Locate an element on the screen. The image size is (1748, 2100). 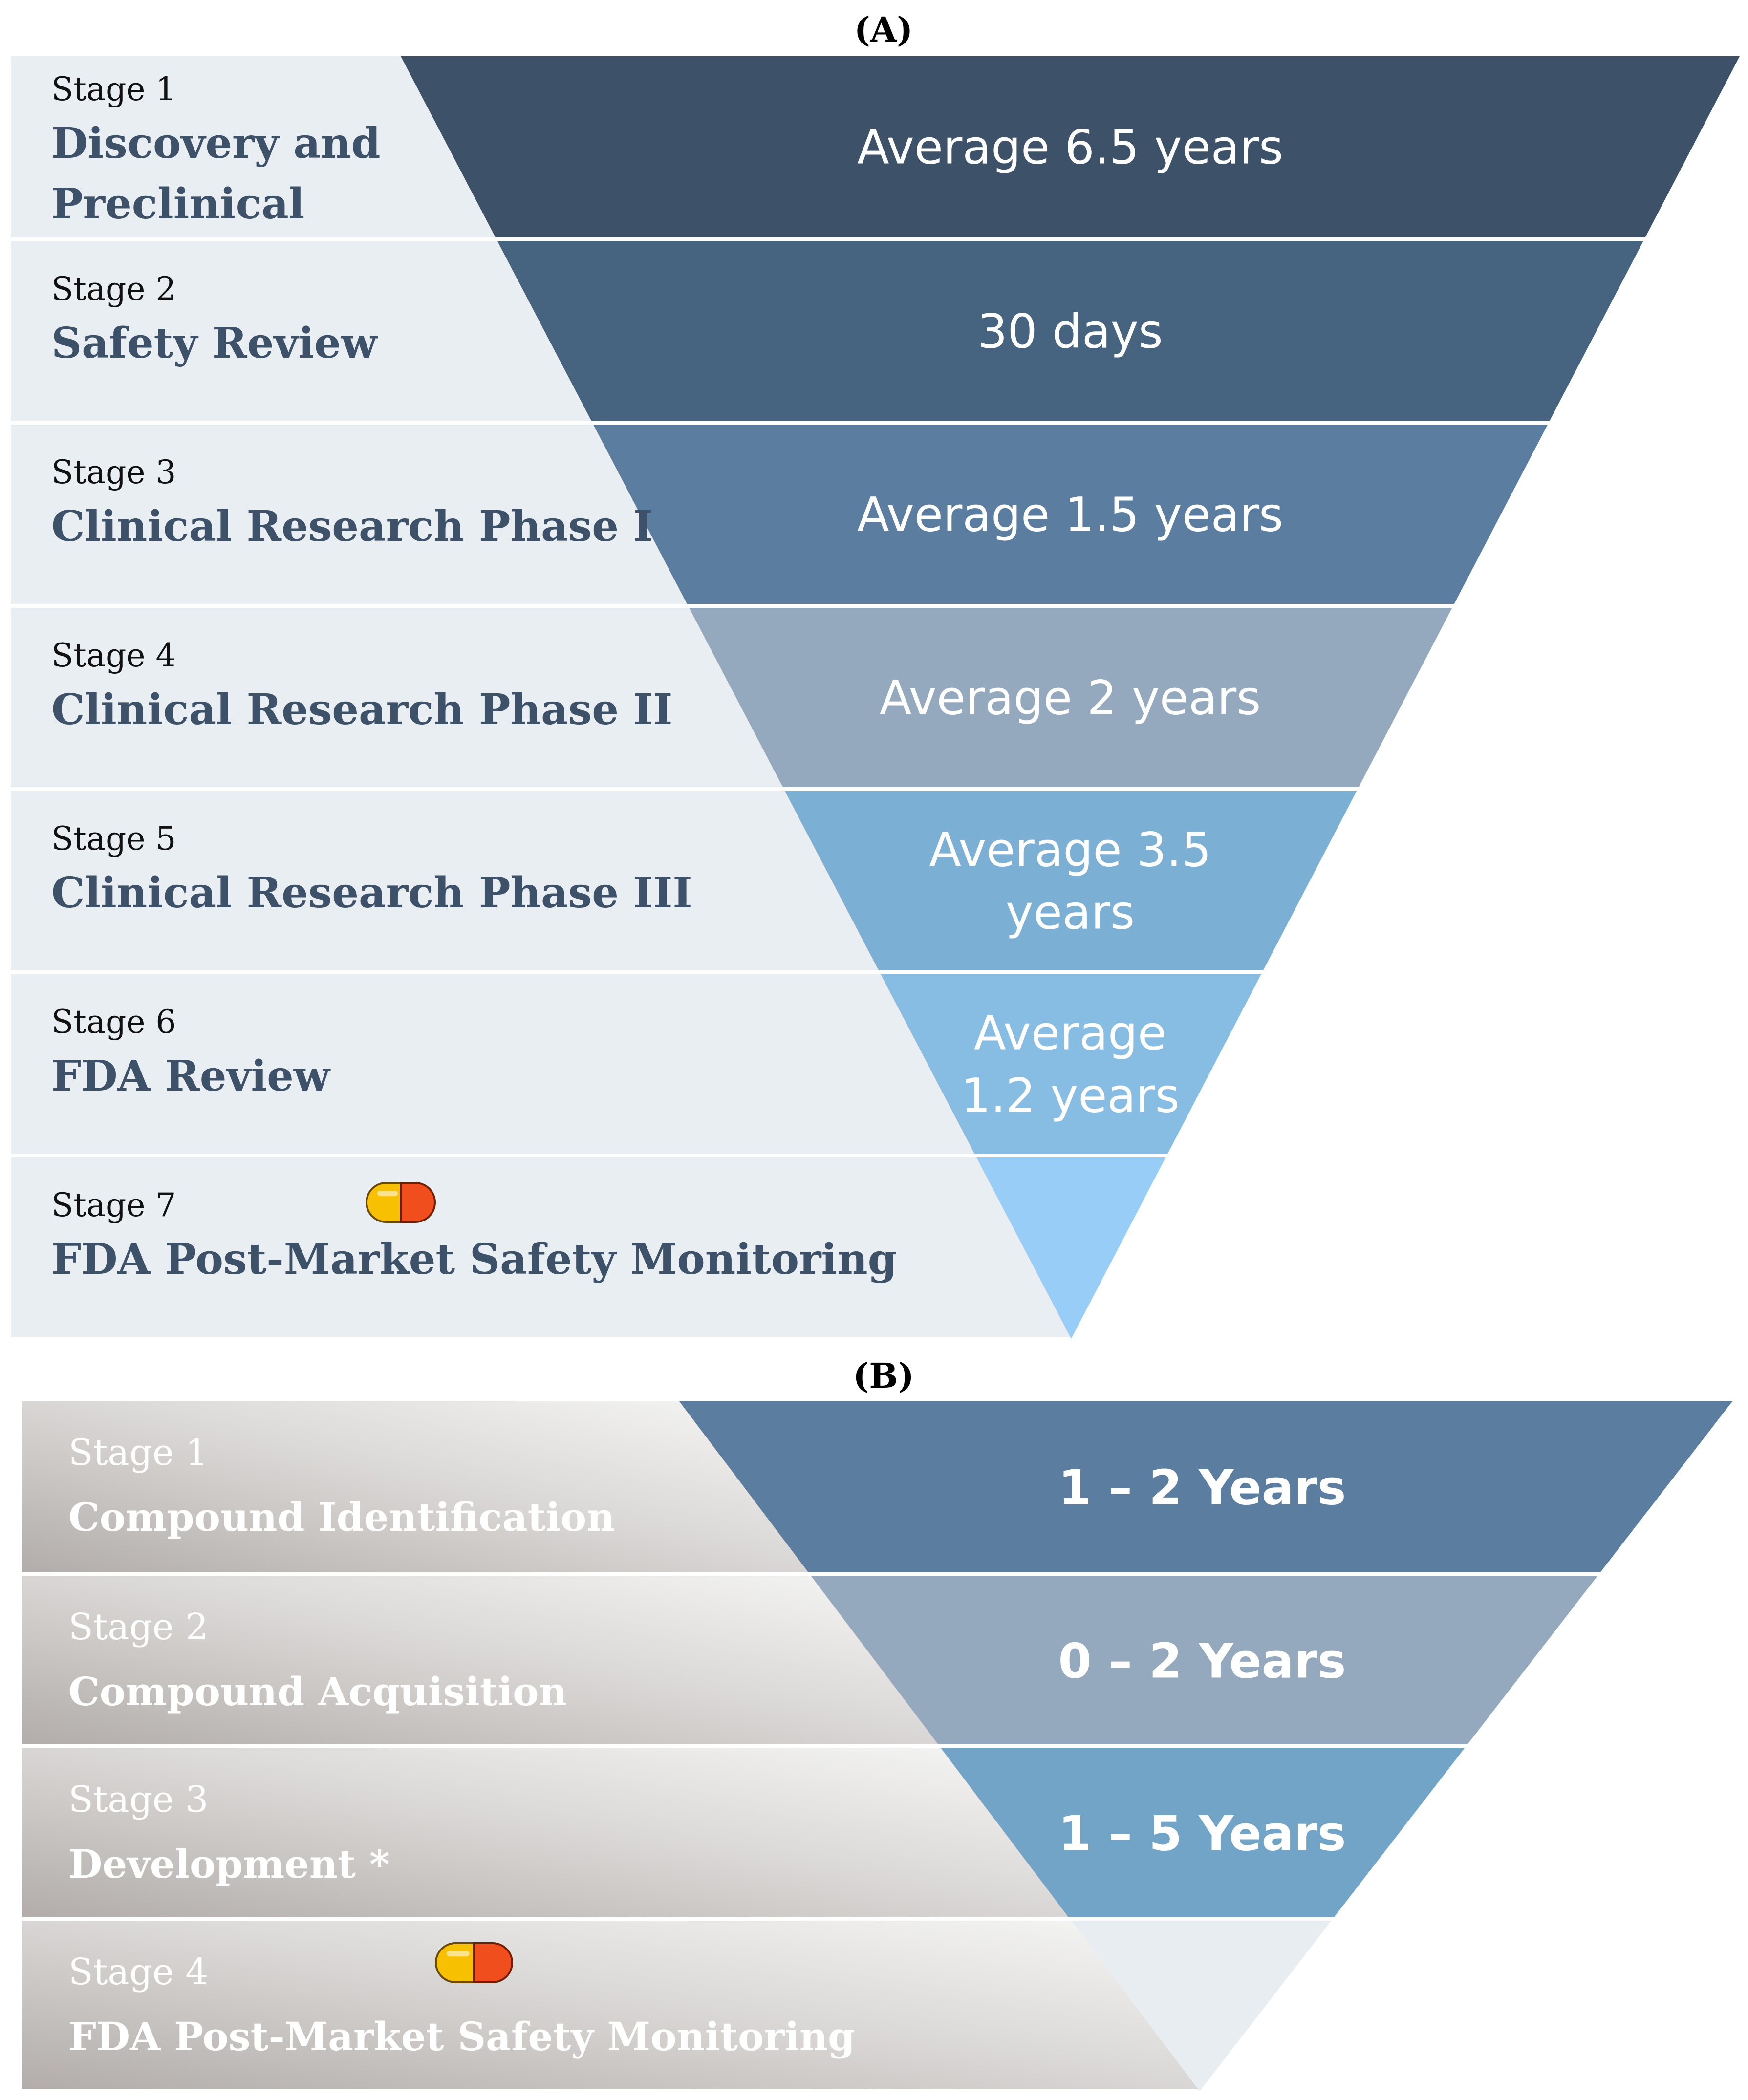
stage-duration: 30 days is located at coordinates (1070, 331).